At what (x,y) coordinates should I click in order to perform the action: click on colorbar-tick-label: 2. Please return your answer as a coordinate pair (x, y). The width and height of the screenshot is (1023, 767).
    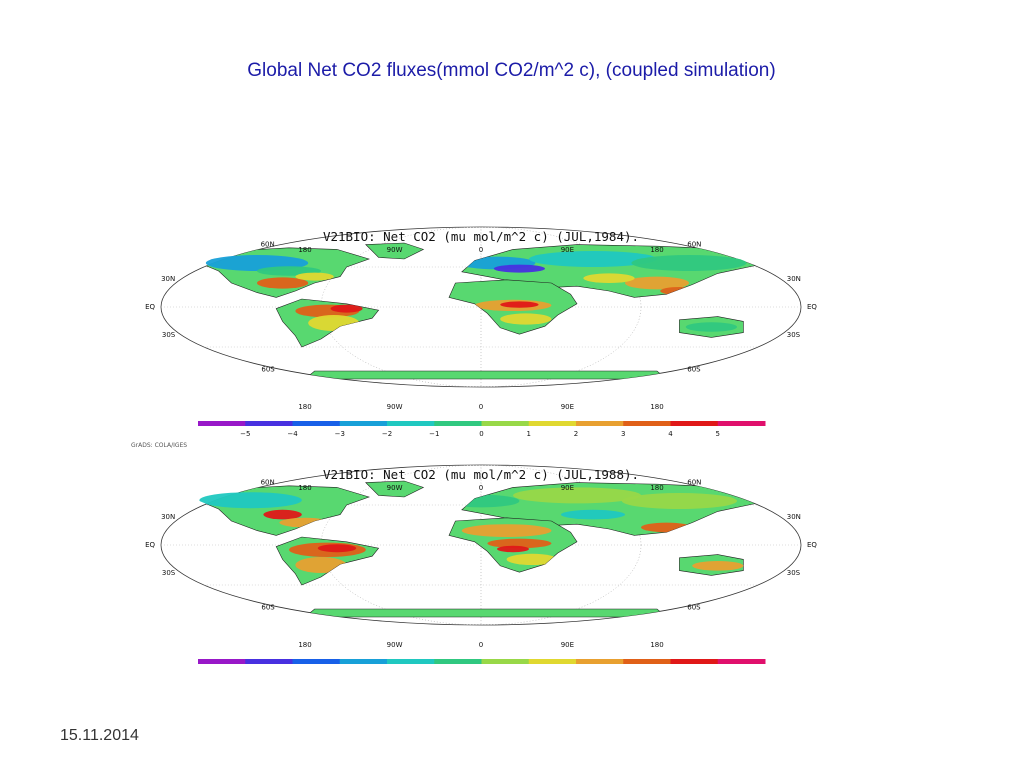
    Looking at the image, I should click on (576, 434).